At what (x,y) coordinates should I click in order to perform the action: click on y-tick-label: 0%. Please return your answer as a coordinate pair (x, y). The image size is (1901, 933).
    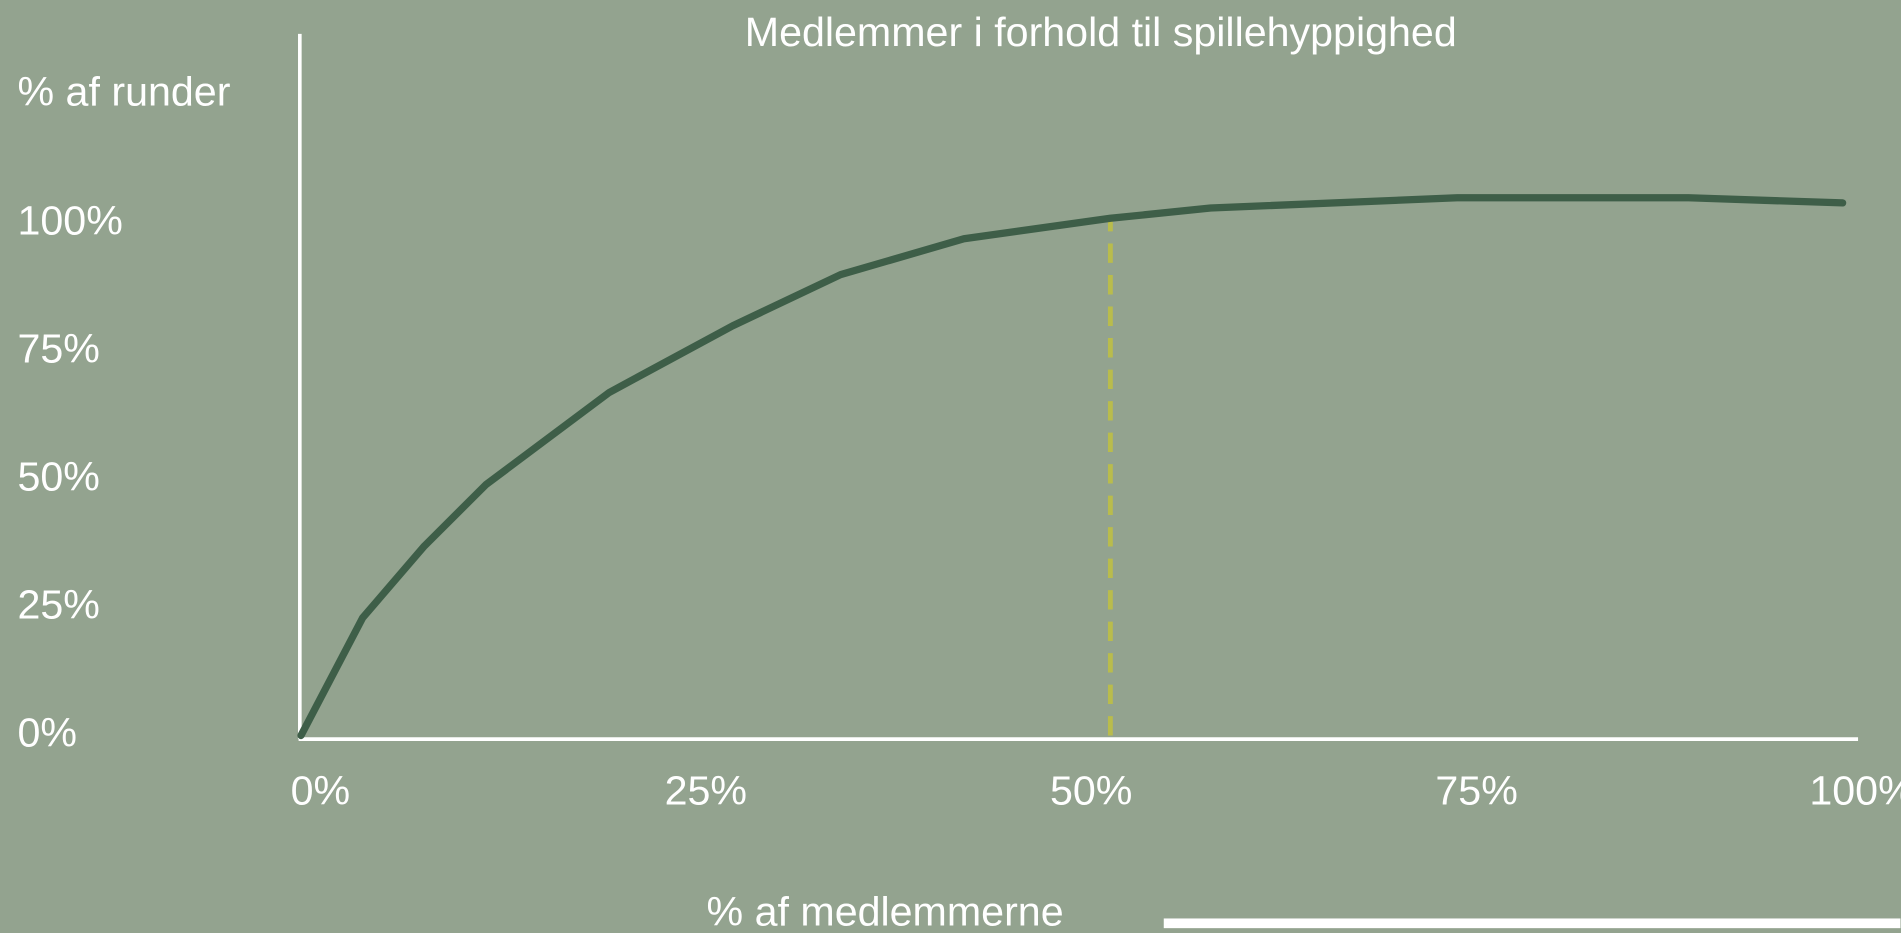
    Looking at the image, I should click on (48, 732).